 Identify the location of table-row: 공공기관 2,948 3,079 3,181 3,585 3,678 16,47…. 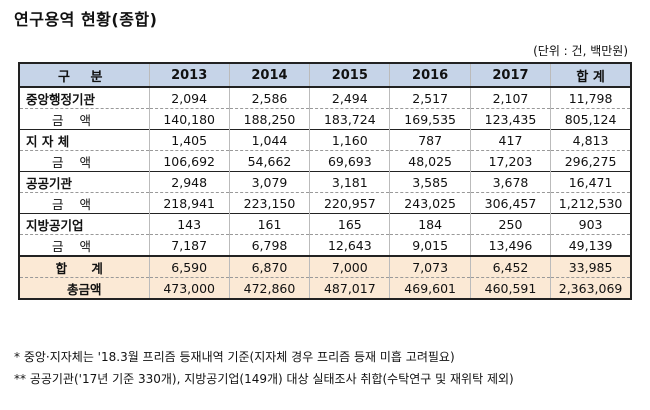
(325, 182).